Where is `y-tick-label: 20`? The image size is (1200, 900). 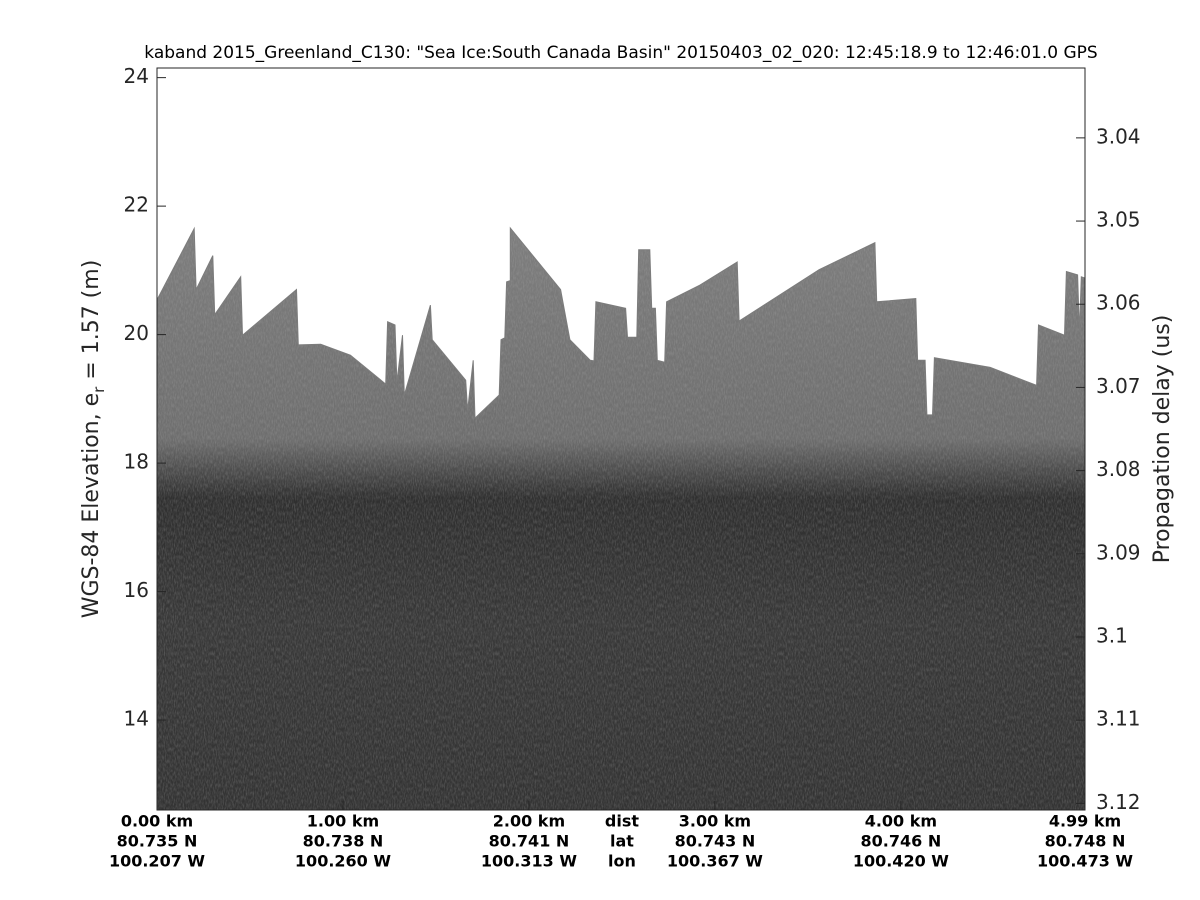
y-tick-label: 20 is located at coordinates (136, 333).